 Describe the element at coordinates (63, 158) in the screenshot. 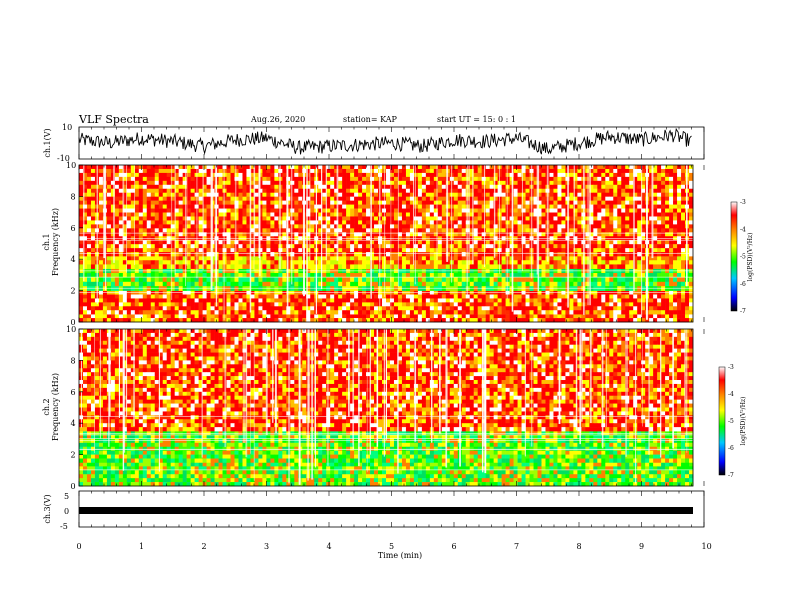

I see `ch1-ytick-bottom: -10` at that location.